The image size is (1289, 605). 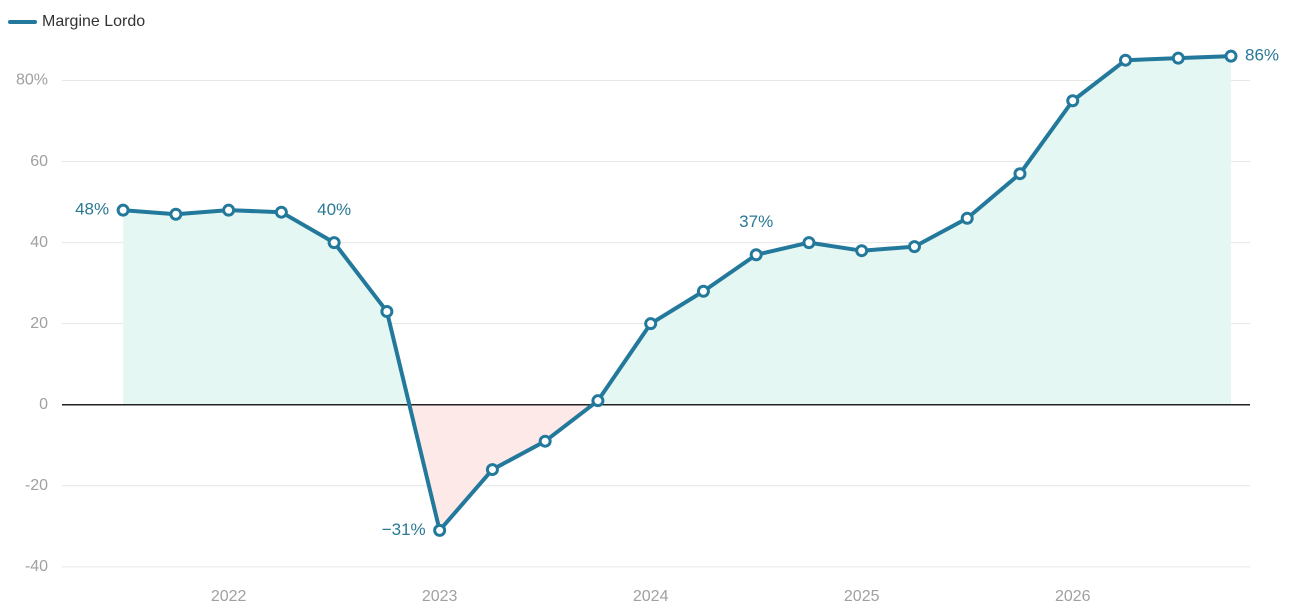 What do you see at coordinates (93, 21) in the screenshot?
I see `legend-label: Margine Lordo` at bounding box center [93, 21].